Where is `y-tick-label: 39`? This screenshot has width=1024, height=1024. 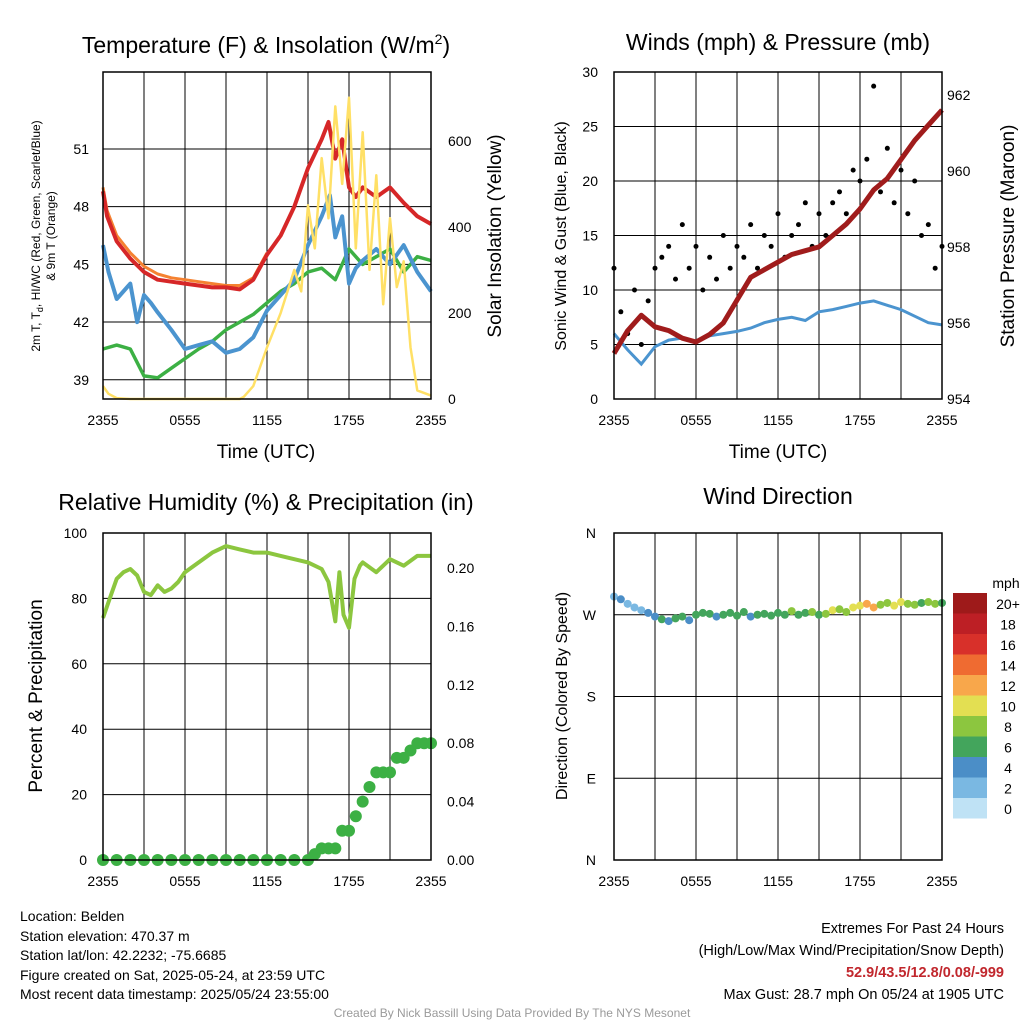 y-tick-label: 39 is located at coordinates (81, 380).